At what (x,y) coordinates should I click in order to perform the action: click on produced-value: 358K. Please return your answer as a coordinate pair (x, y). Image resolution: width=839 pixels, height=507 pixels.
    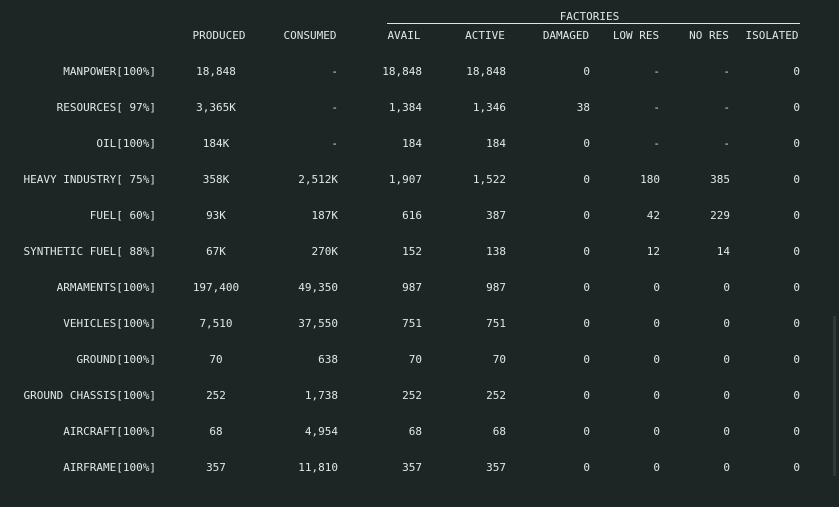
    Looking at the image, I should click on (216, 179).